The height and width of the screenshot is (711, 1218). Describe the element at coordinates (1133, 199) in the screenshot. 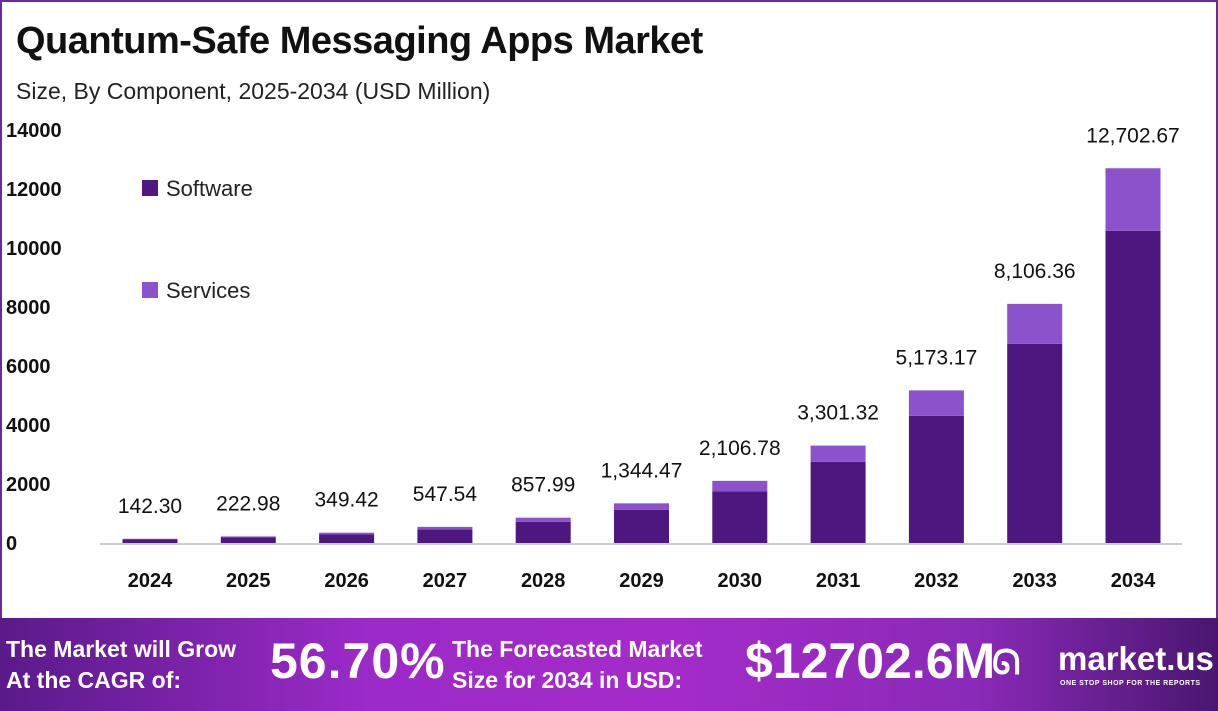

I see `bar-services-2034` at that location.